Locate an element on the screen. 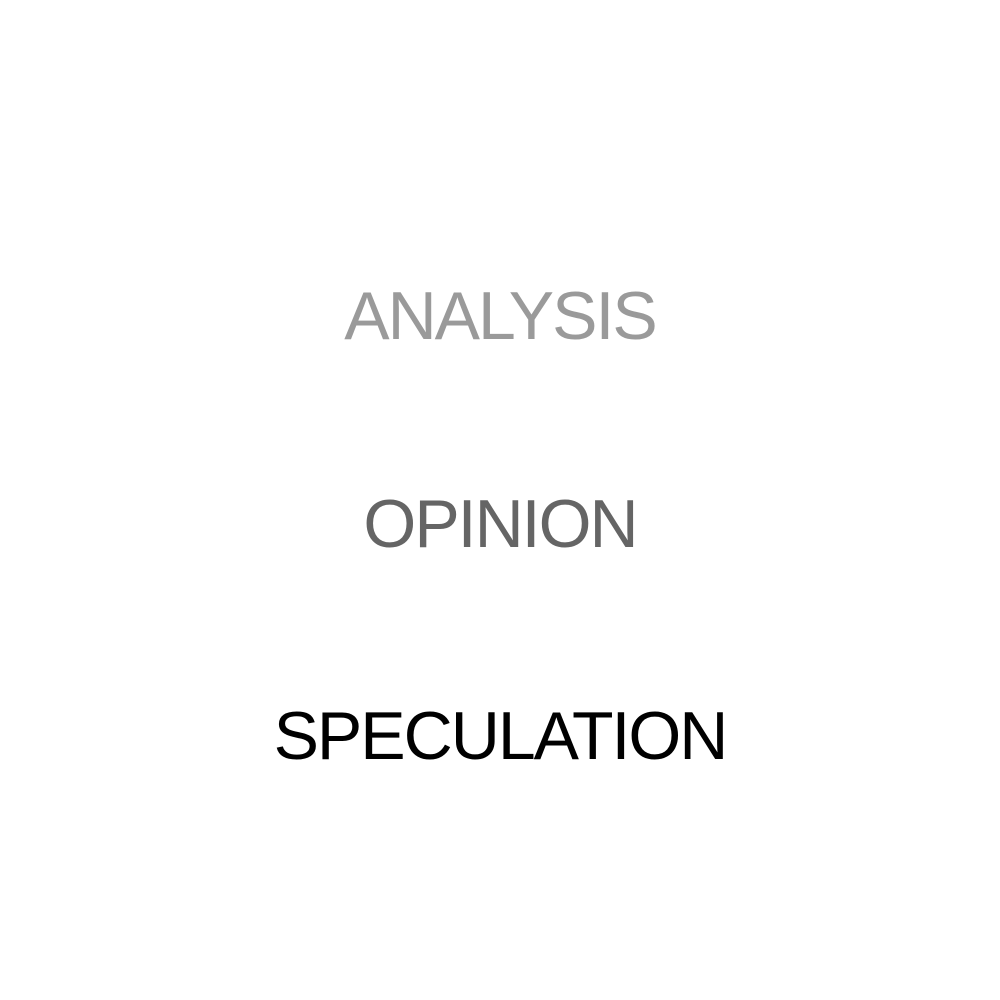 This screenshot has height=1000, width=1000. word-speculation: SPECULATION is located at coordinates (501, 736).